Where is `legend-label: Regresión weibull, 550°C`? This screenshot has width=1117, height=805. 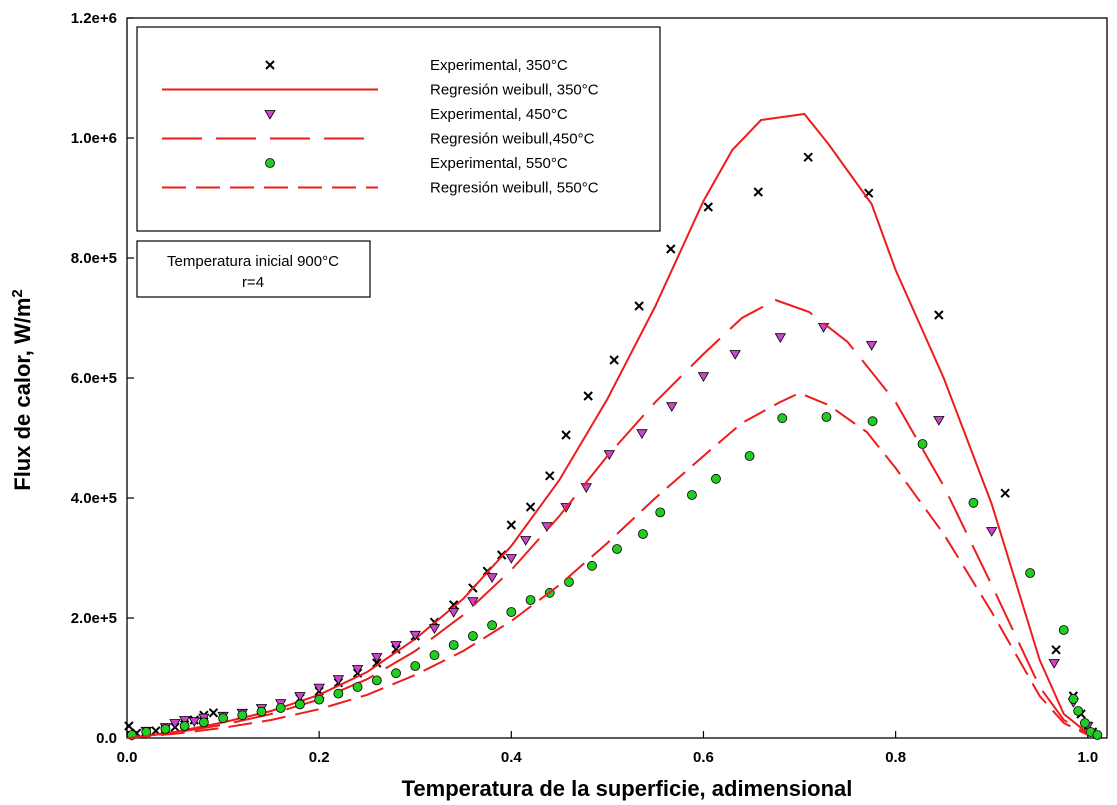
legend-label: Regresión weibull, 550°C is located at coordinates (514, 188).